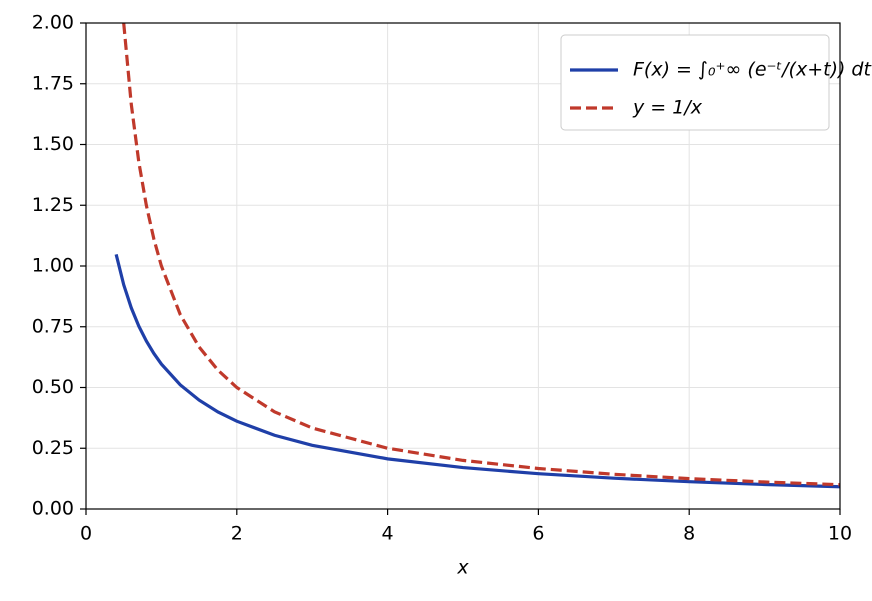  Describe the element at coordinates (53, 387) in the screenshot. I see `y-tick-label: 0.50` at that location.